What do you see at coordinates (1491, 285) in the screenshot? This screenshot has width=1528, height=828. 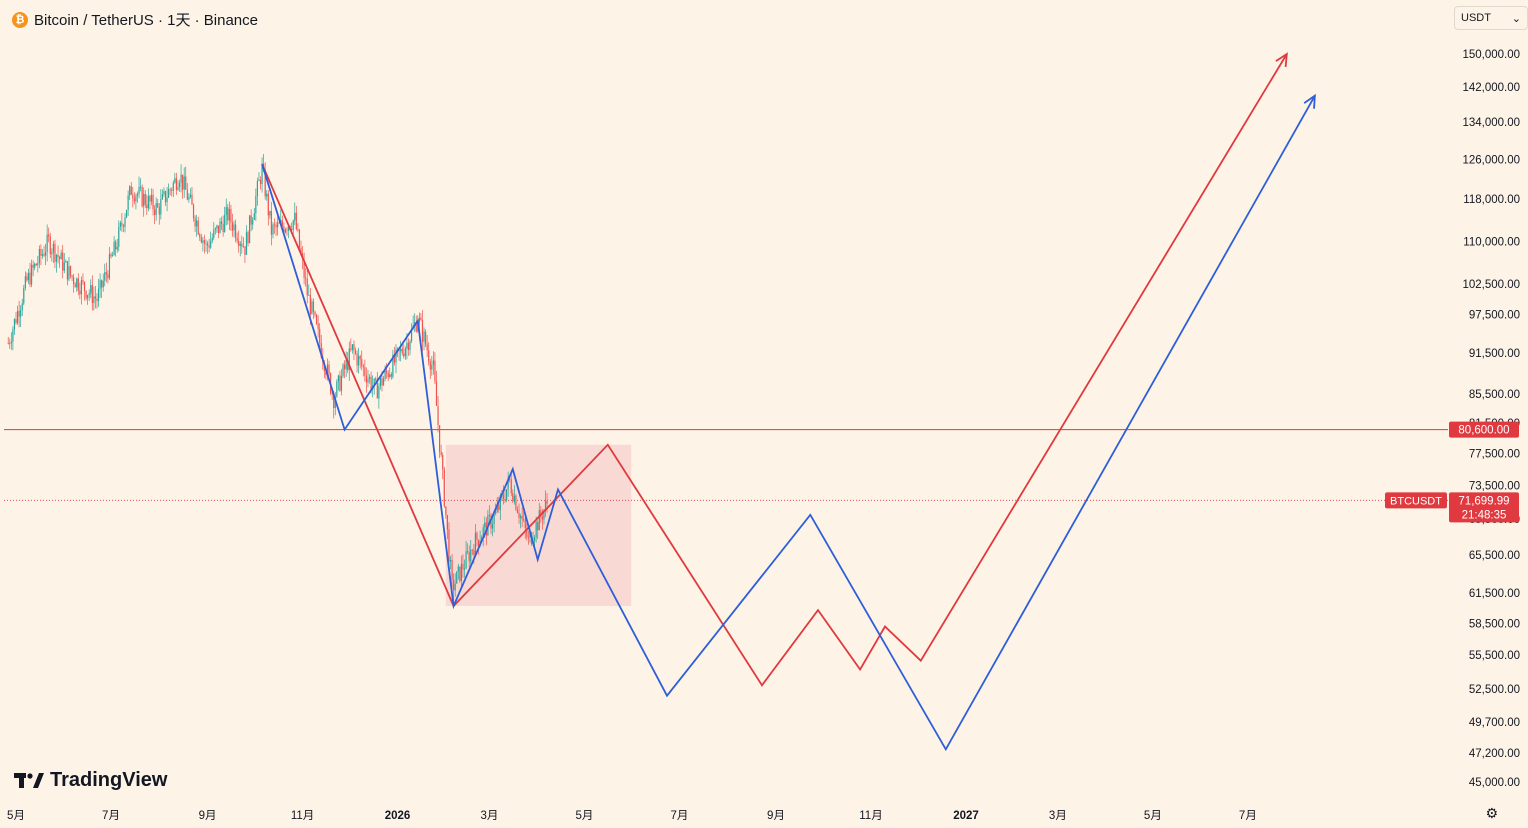 I see `y-tick-label: 102,500.00` at bounding box center [1491, 285].